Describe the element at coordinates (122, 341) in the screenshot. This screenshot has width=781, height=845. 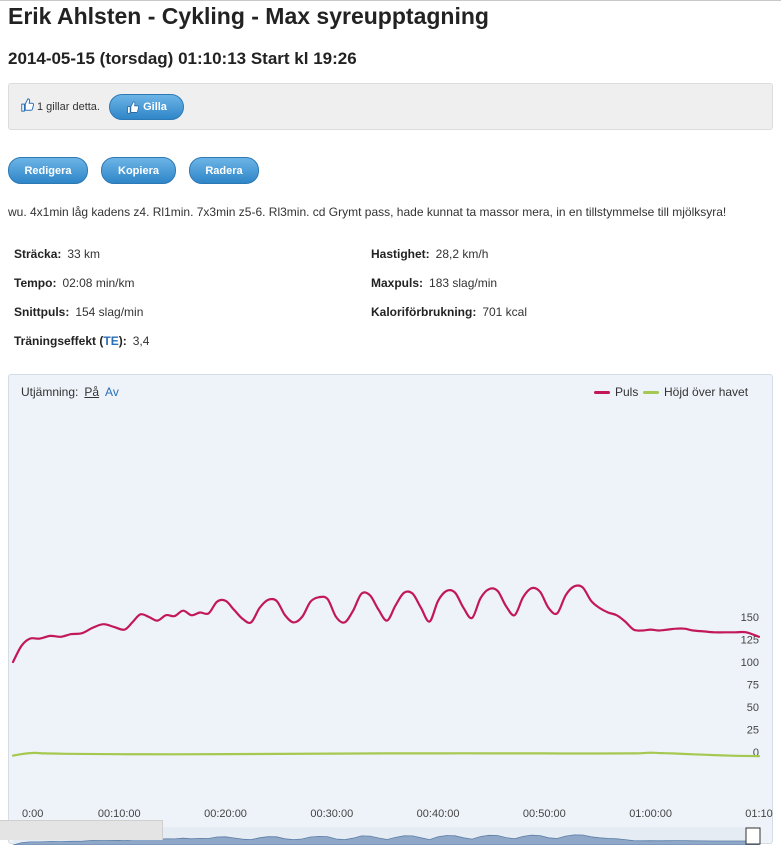
I see `stat-te-label-suffix: ):` at that location.